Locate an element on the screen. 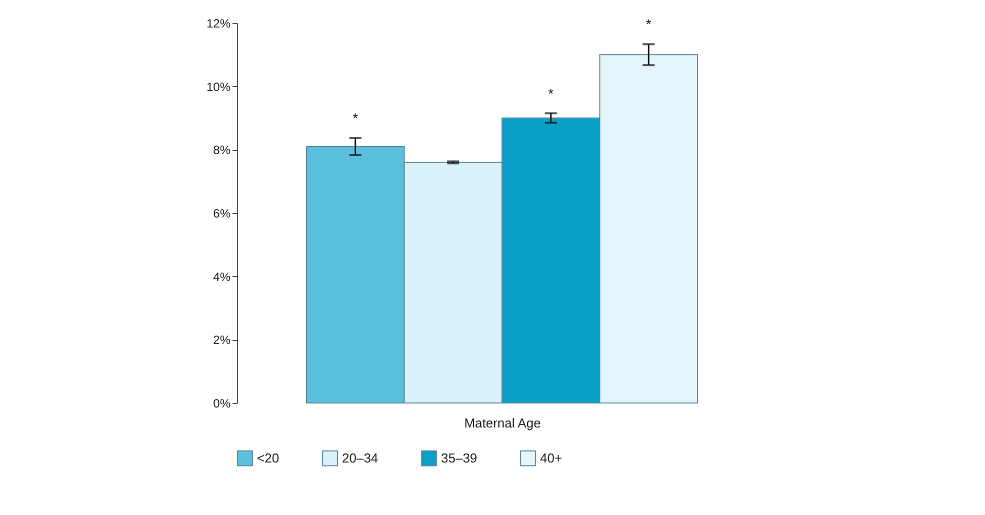 The image size is (985, 515). y-tick-label: 8% is located at coordinates (222, 150).